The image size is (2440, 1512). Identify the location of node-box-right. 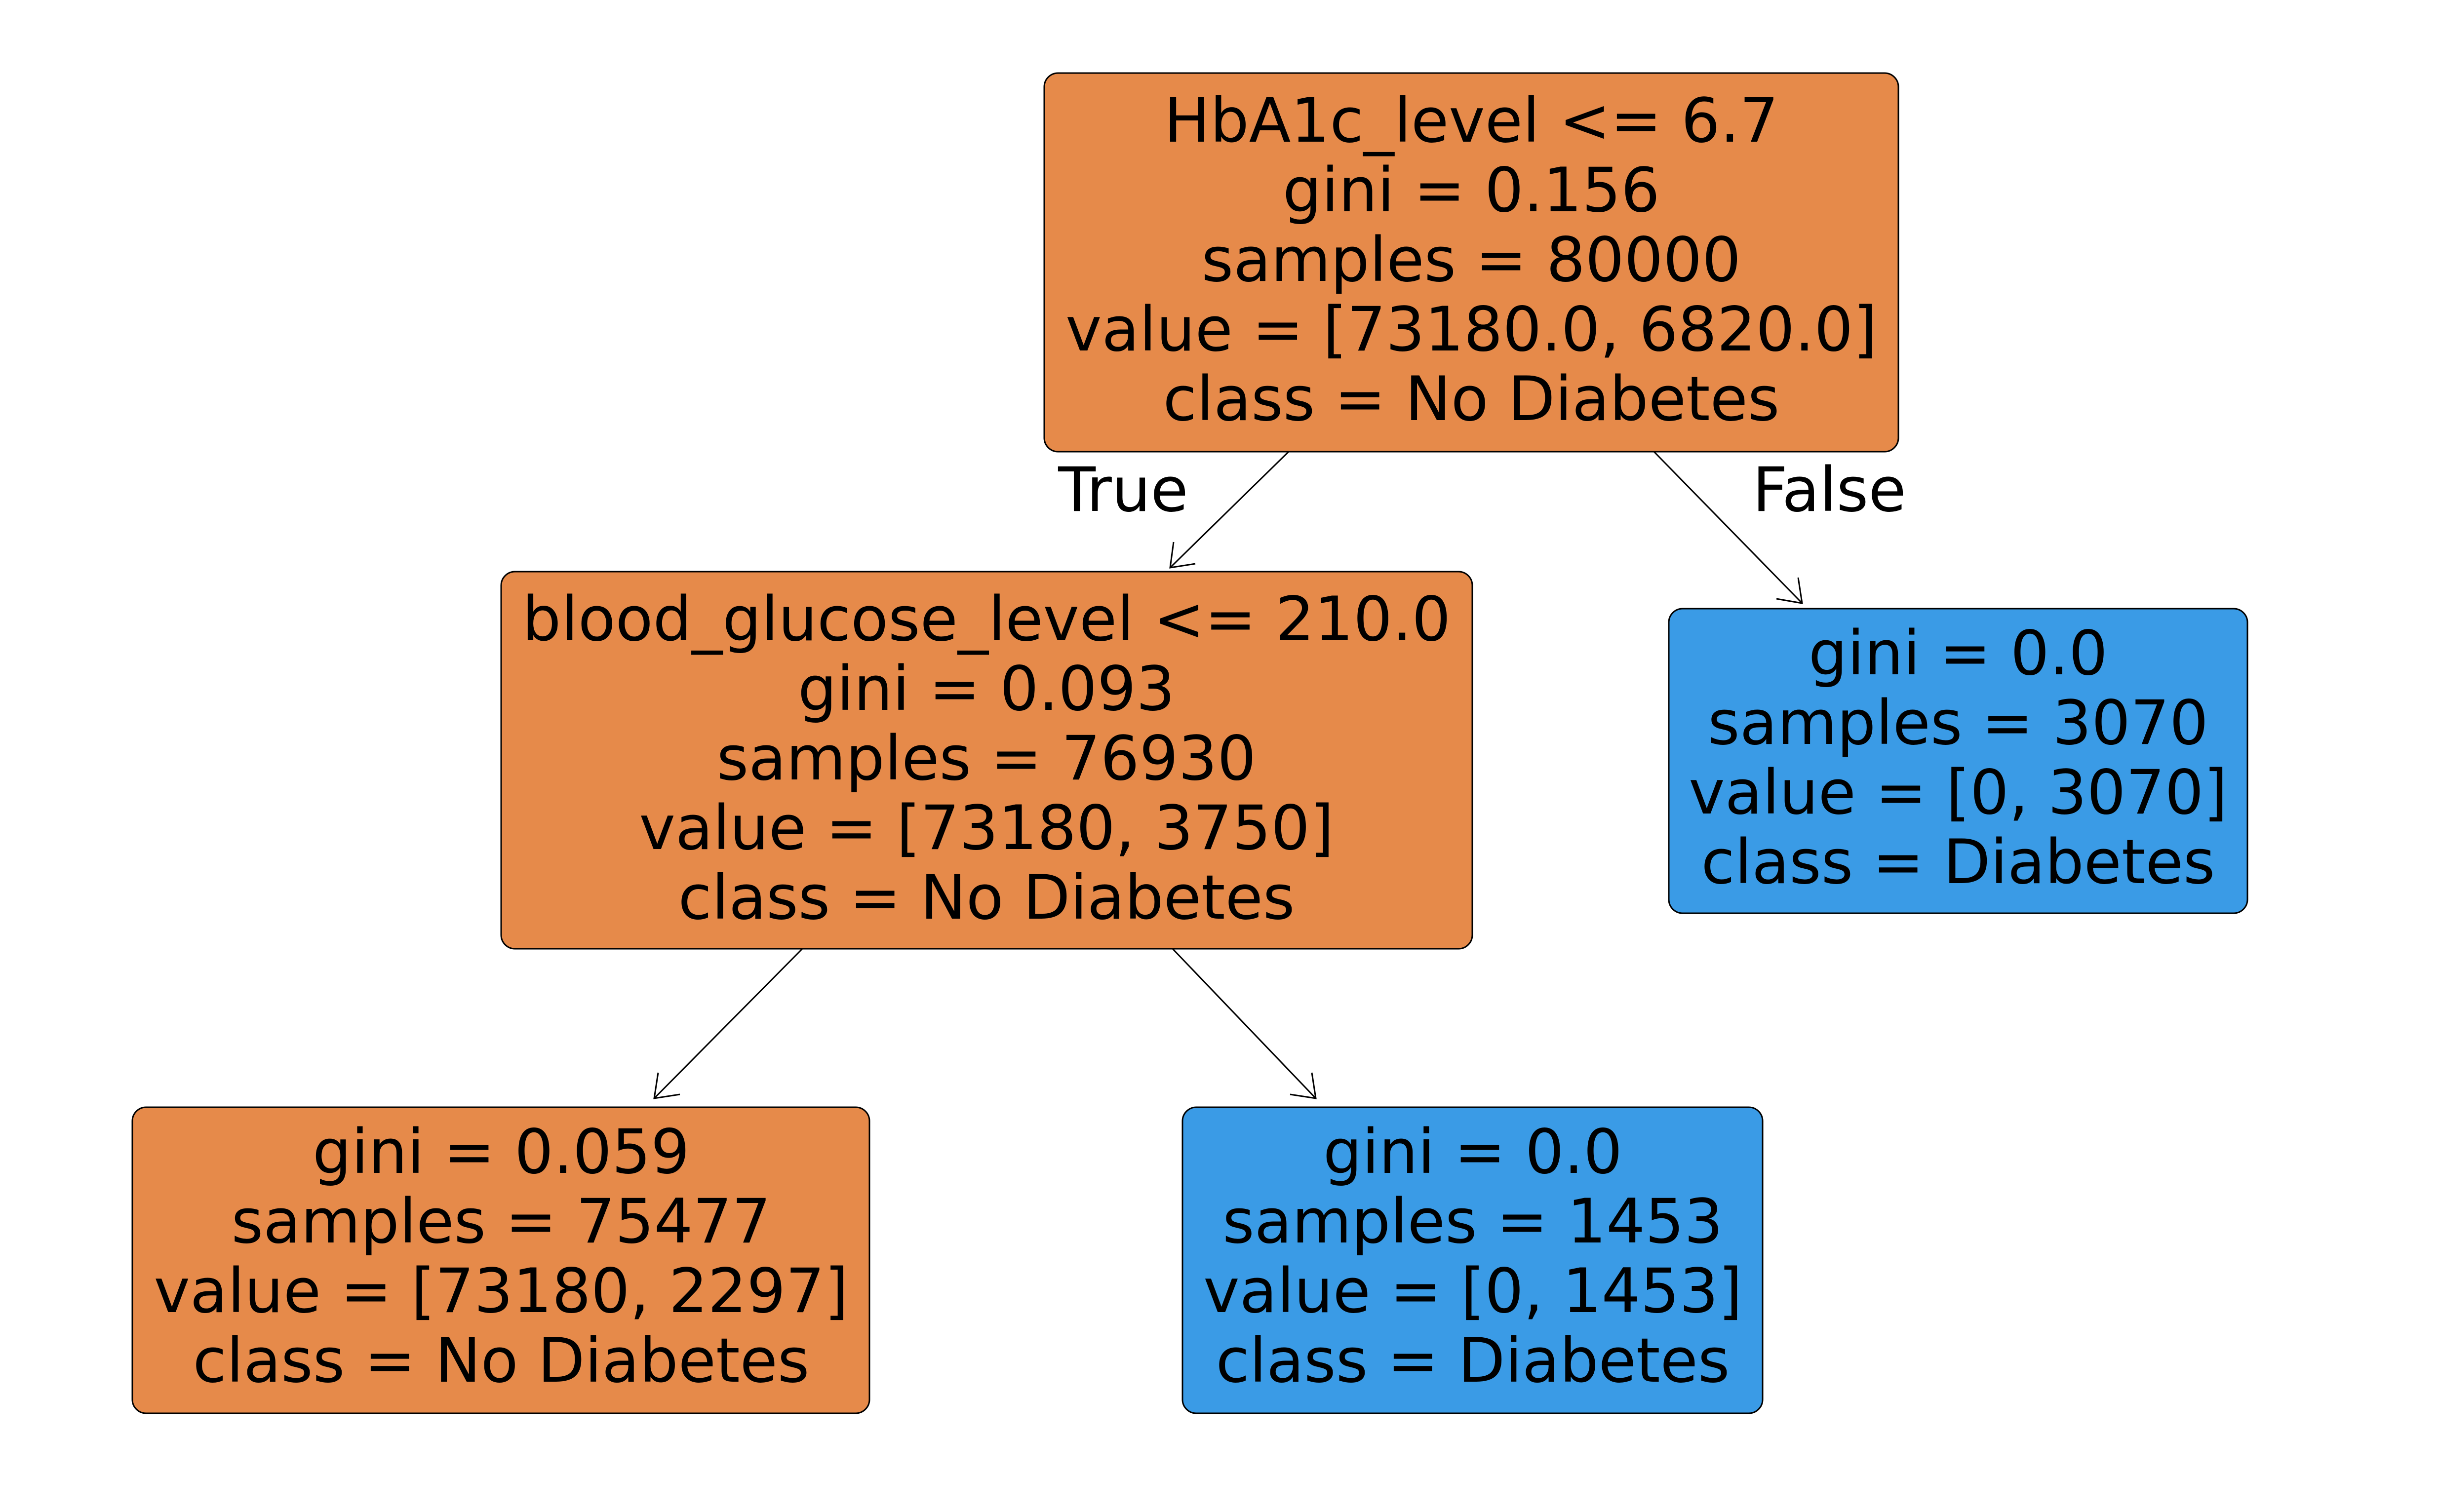
(1958, 761).